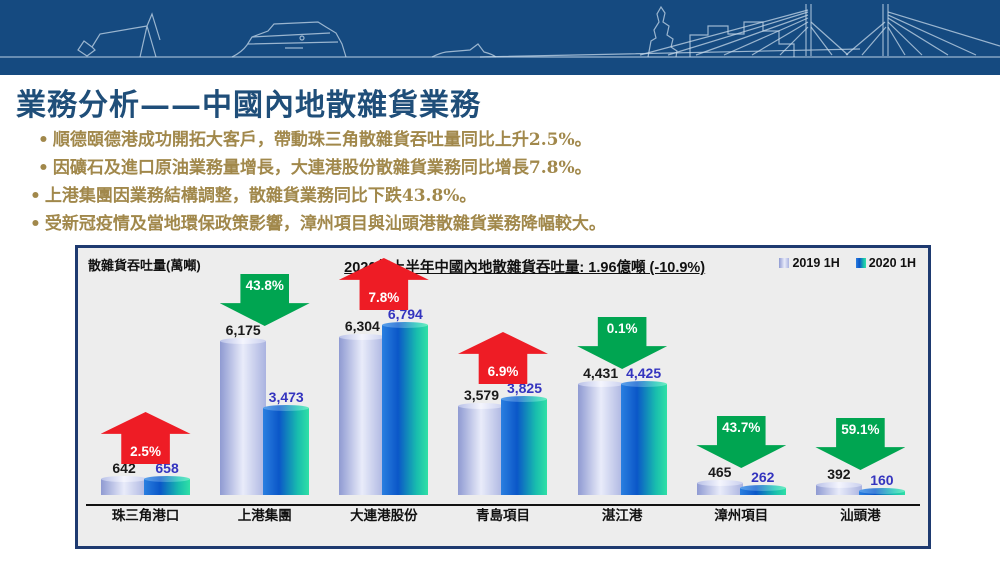 This screenshot has width=1000, height=563. I want to click on value-label-2019: 4,431, so click(601, 373).